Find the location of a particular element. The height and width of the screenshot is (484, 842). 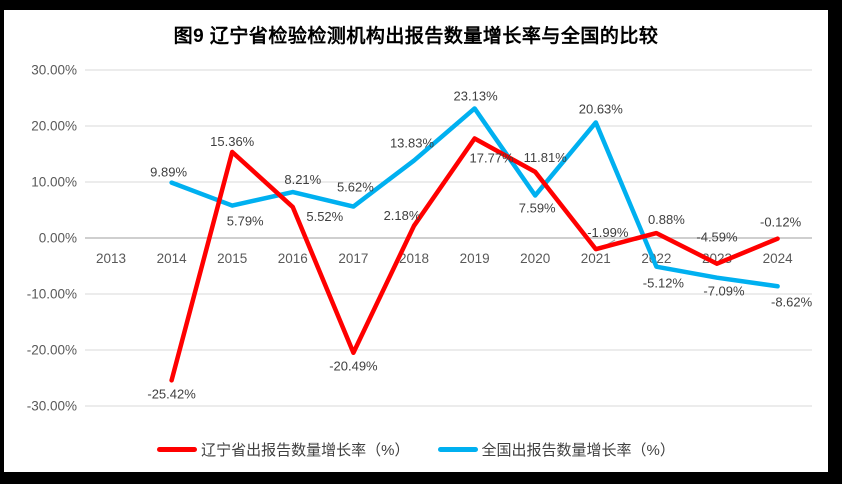

x-axis-tick-label: 2020 is located at coordinates (535, 258).